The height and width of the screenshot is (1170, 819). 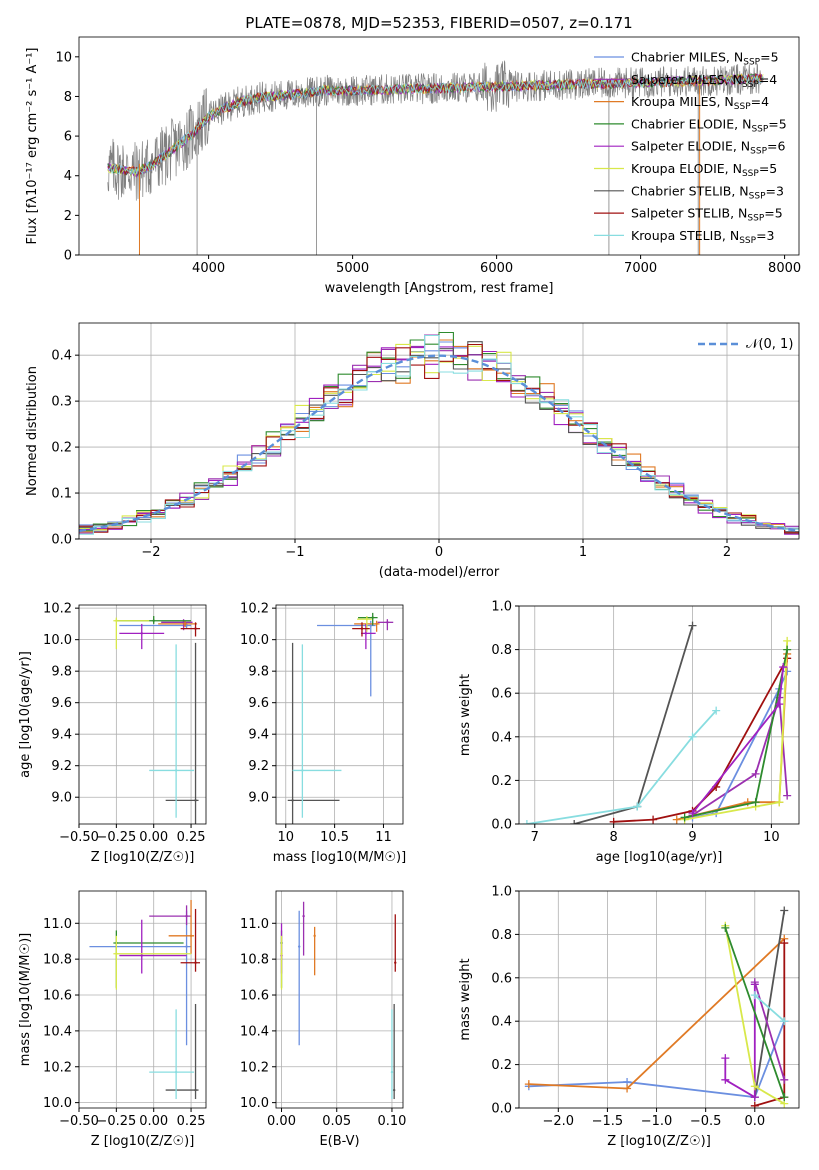 I want to click on y-tick-label: 10.8, so click(x=57, y=960).